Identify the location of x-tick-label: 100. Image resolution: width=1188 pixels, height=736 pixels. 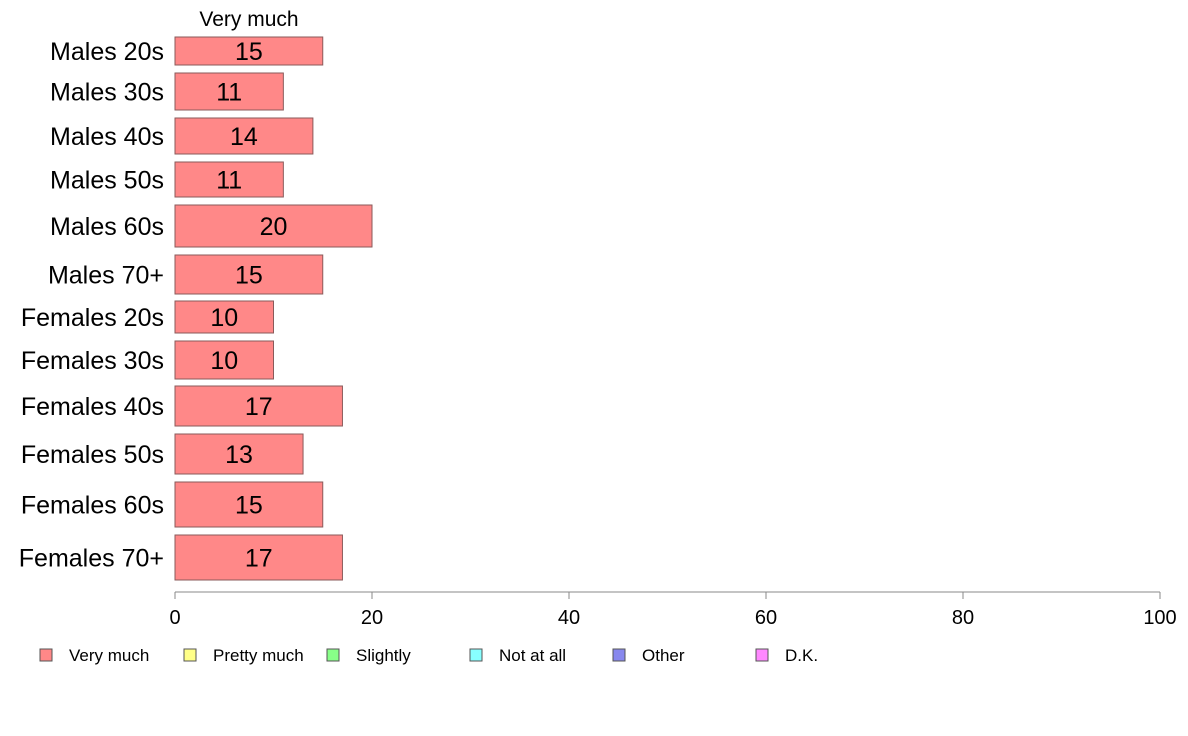
(1159, 618).